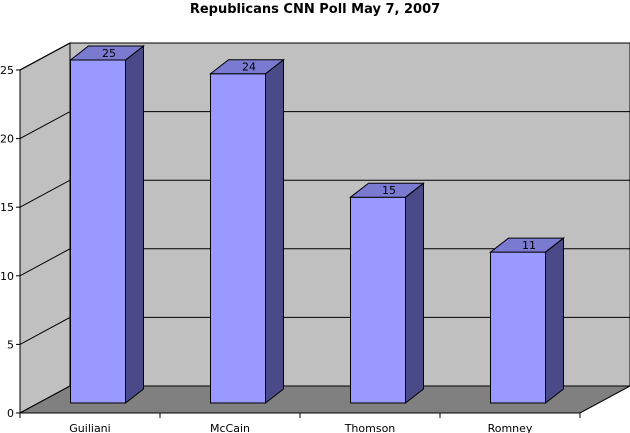  What do you see at coordinates (300, 422) in the screenshot?
I see `x-axis: Guiliani McCain Thomson Romney` at bounding box center [300, 422].